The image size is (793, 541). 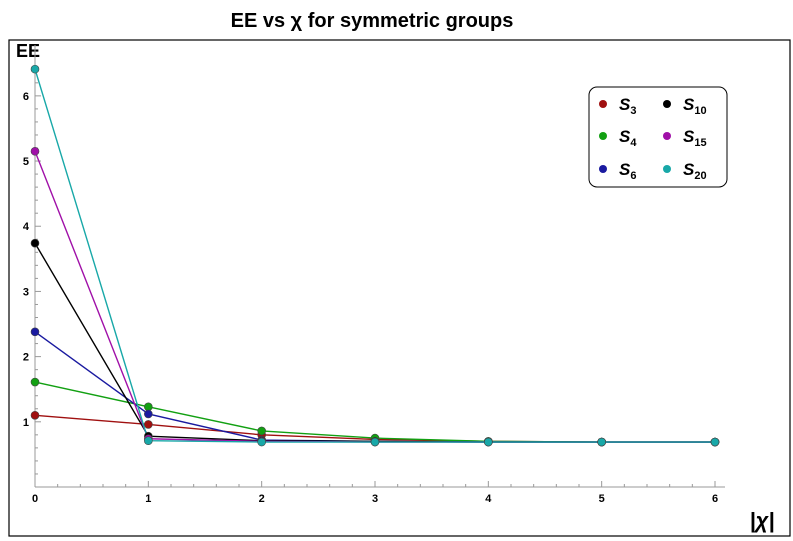 What do you see at coordinates (602, 499) in the screenshot?
I see `x-tick-label: 5` at bounding box center [602, 499].